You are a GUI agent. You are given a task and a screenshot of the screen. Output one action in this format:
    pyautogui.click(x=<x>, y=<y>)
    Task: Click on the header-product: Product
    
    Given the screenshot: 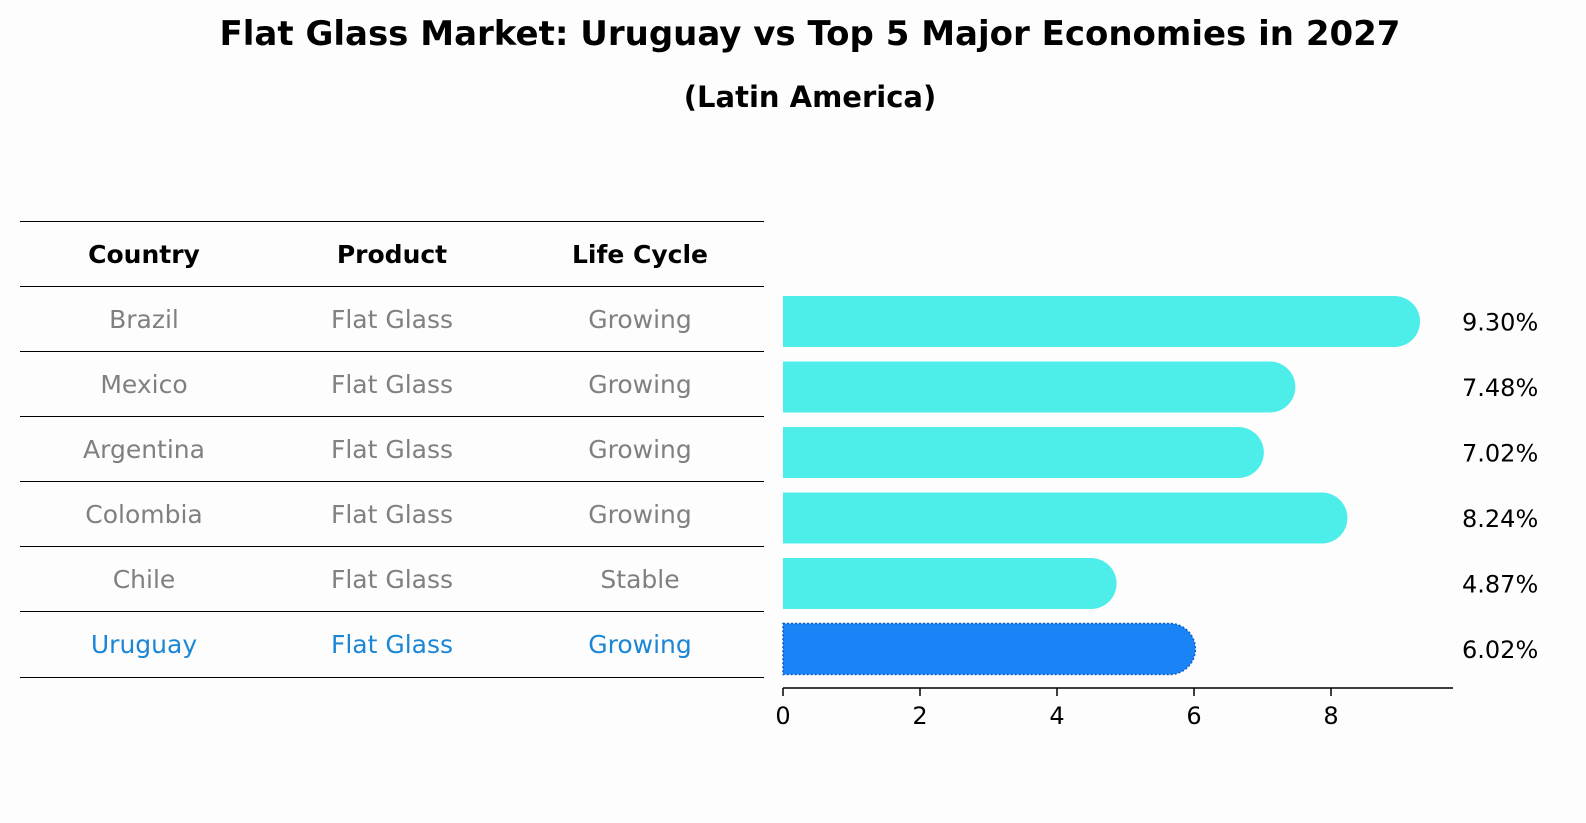 What is the action you would take?
    pyautogui.click(x=392, y=254)
    